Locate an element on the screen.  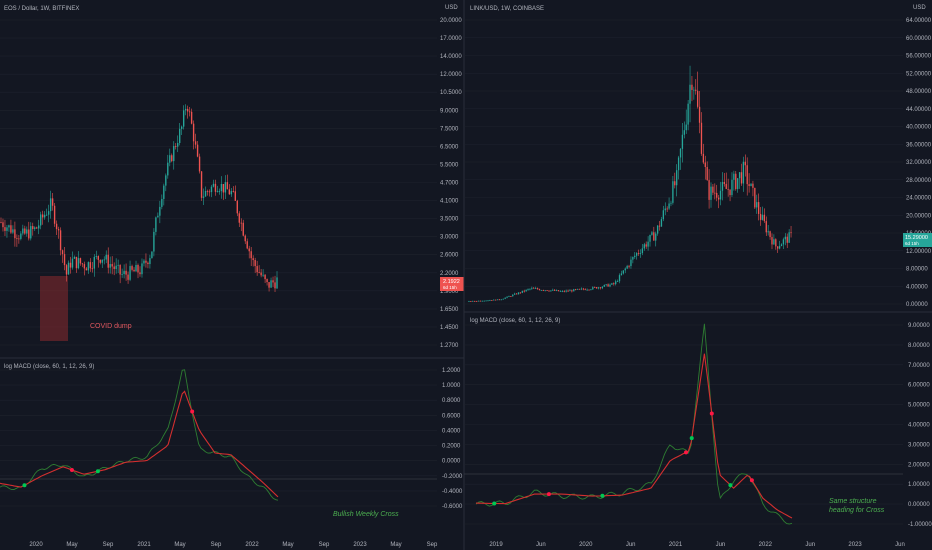
price-tick-label: 32.00000 is located at coordinates (919, 163).